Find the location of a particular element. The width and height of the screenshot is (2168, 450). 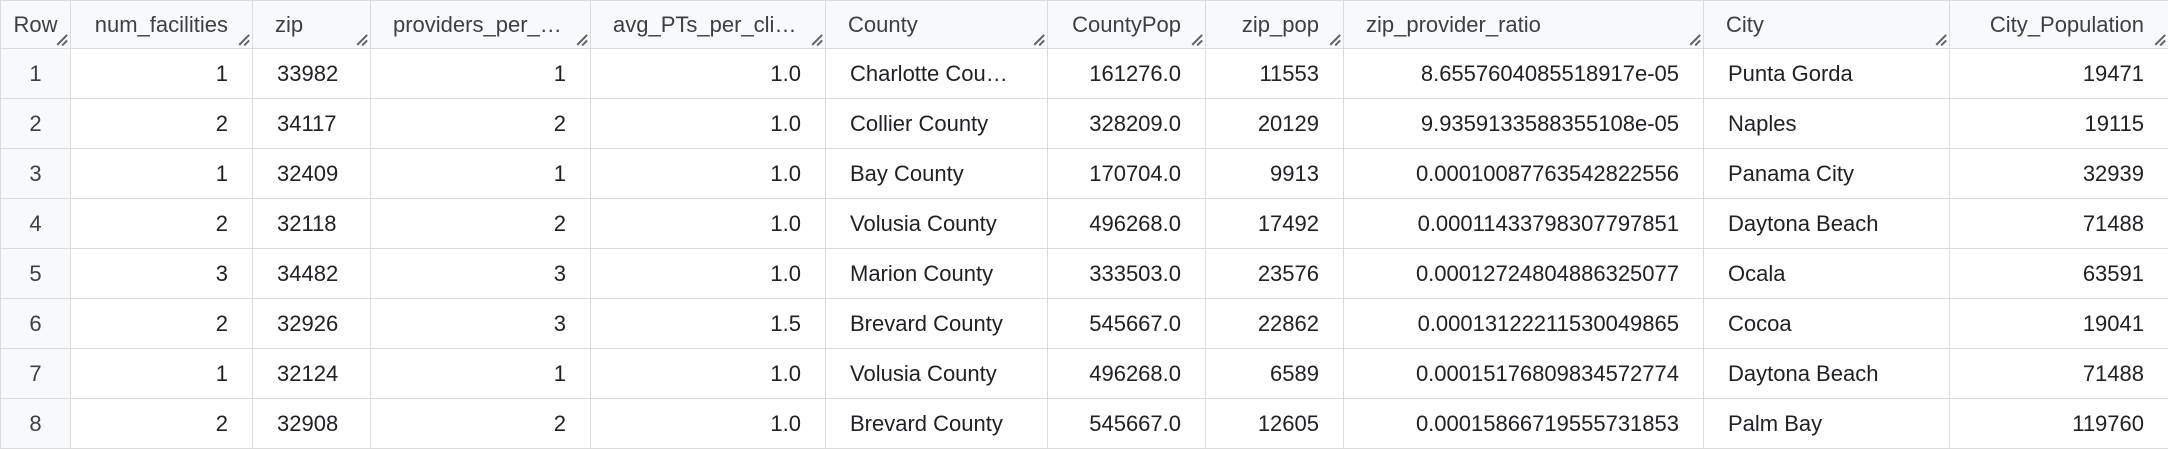

cell-zip: 34117 is located at coordinates (311, 123).